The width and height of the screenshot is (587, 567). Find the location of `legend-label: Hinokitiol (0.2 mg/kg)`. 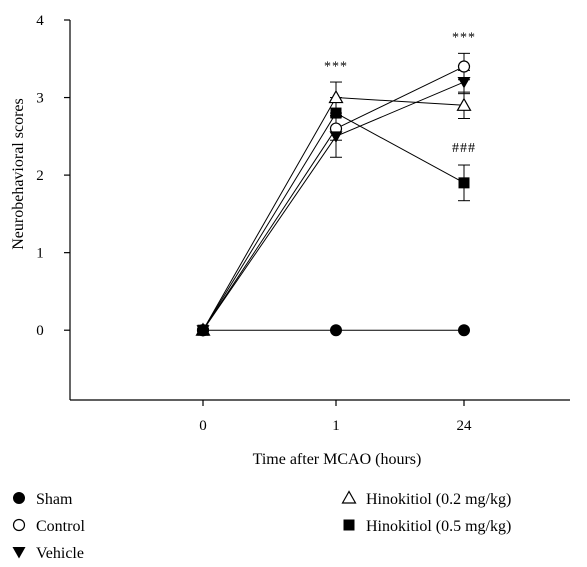

legend-label: Hinokitiol (0.2 mg/kg) is located at coordinates (438, 499).